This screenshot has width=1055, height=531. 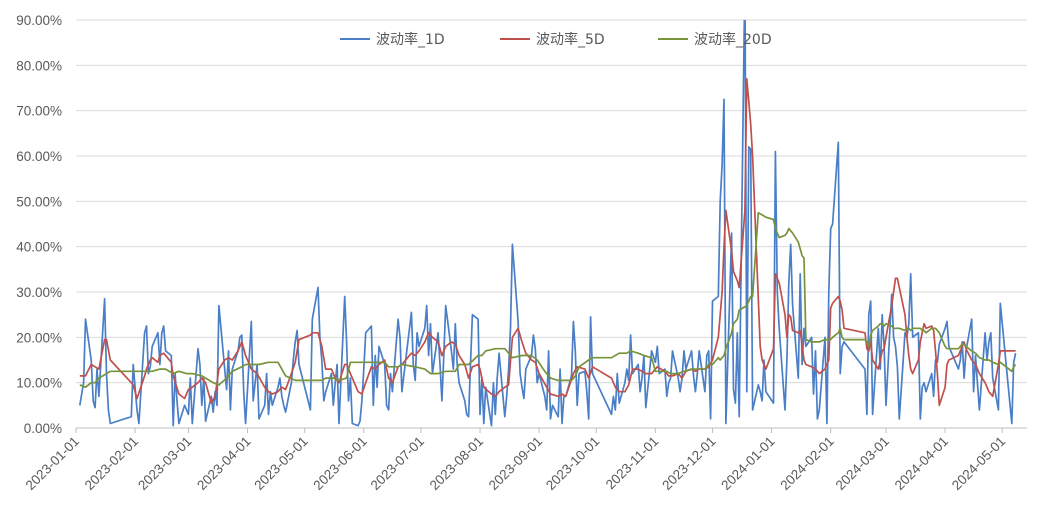 I want to click on x-tick-label: 2023-12-01, so click(x=688, y=463).